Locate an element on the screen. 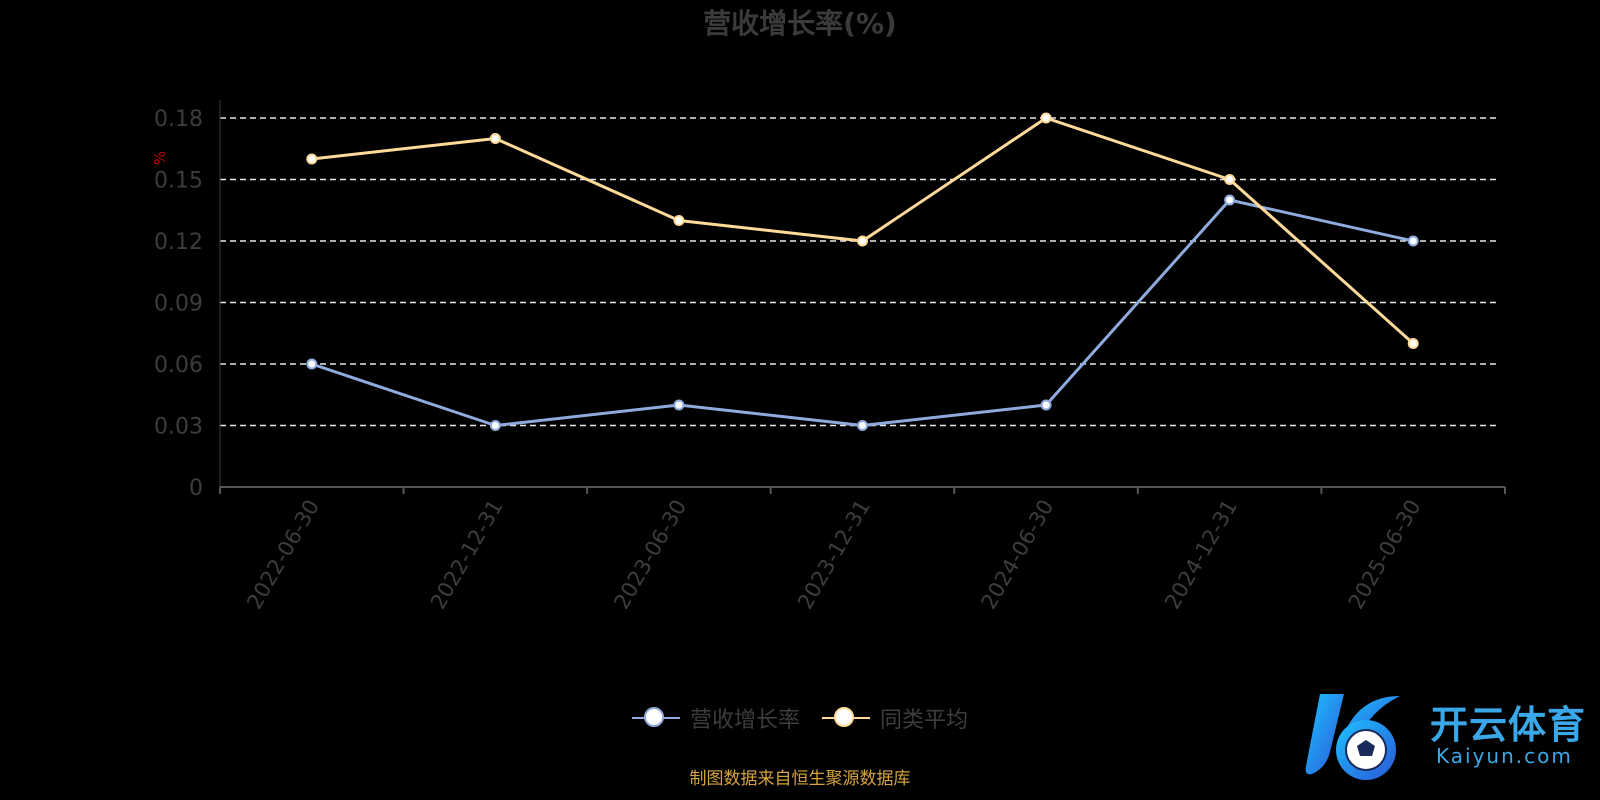 The height and width of the screenshot is (800, 1600). y-tick-label: 0.15 is located at coordinates (178, 181).